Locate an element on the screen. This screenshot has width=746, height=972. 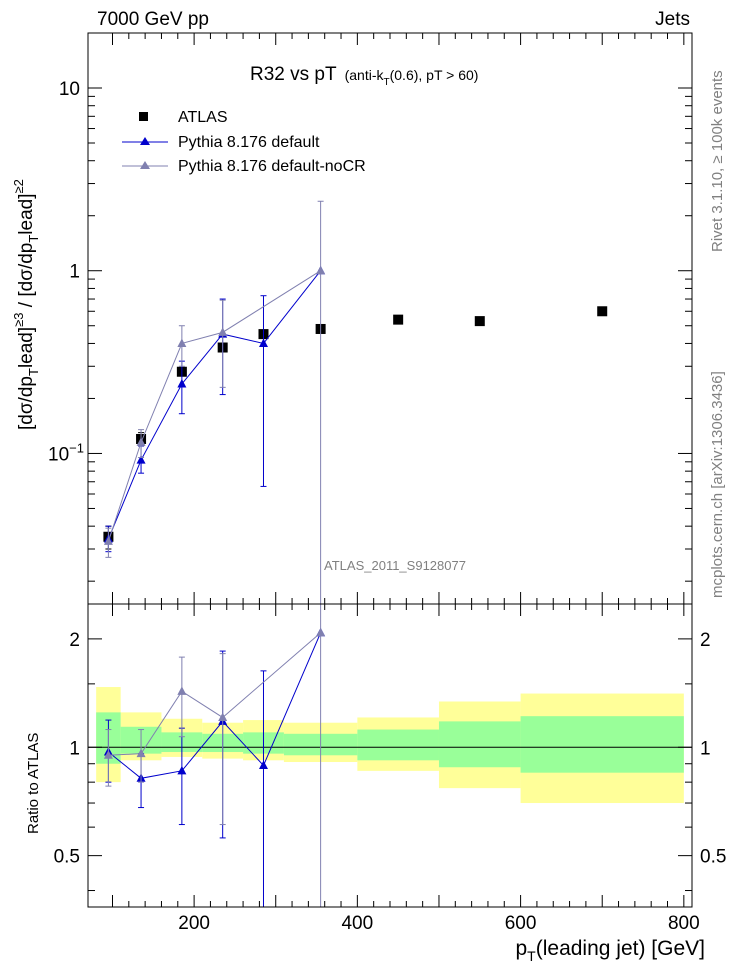
y-tick-label-right: 2 is located at coordinates (705, 640).